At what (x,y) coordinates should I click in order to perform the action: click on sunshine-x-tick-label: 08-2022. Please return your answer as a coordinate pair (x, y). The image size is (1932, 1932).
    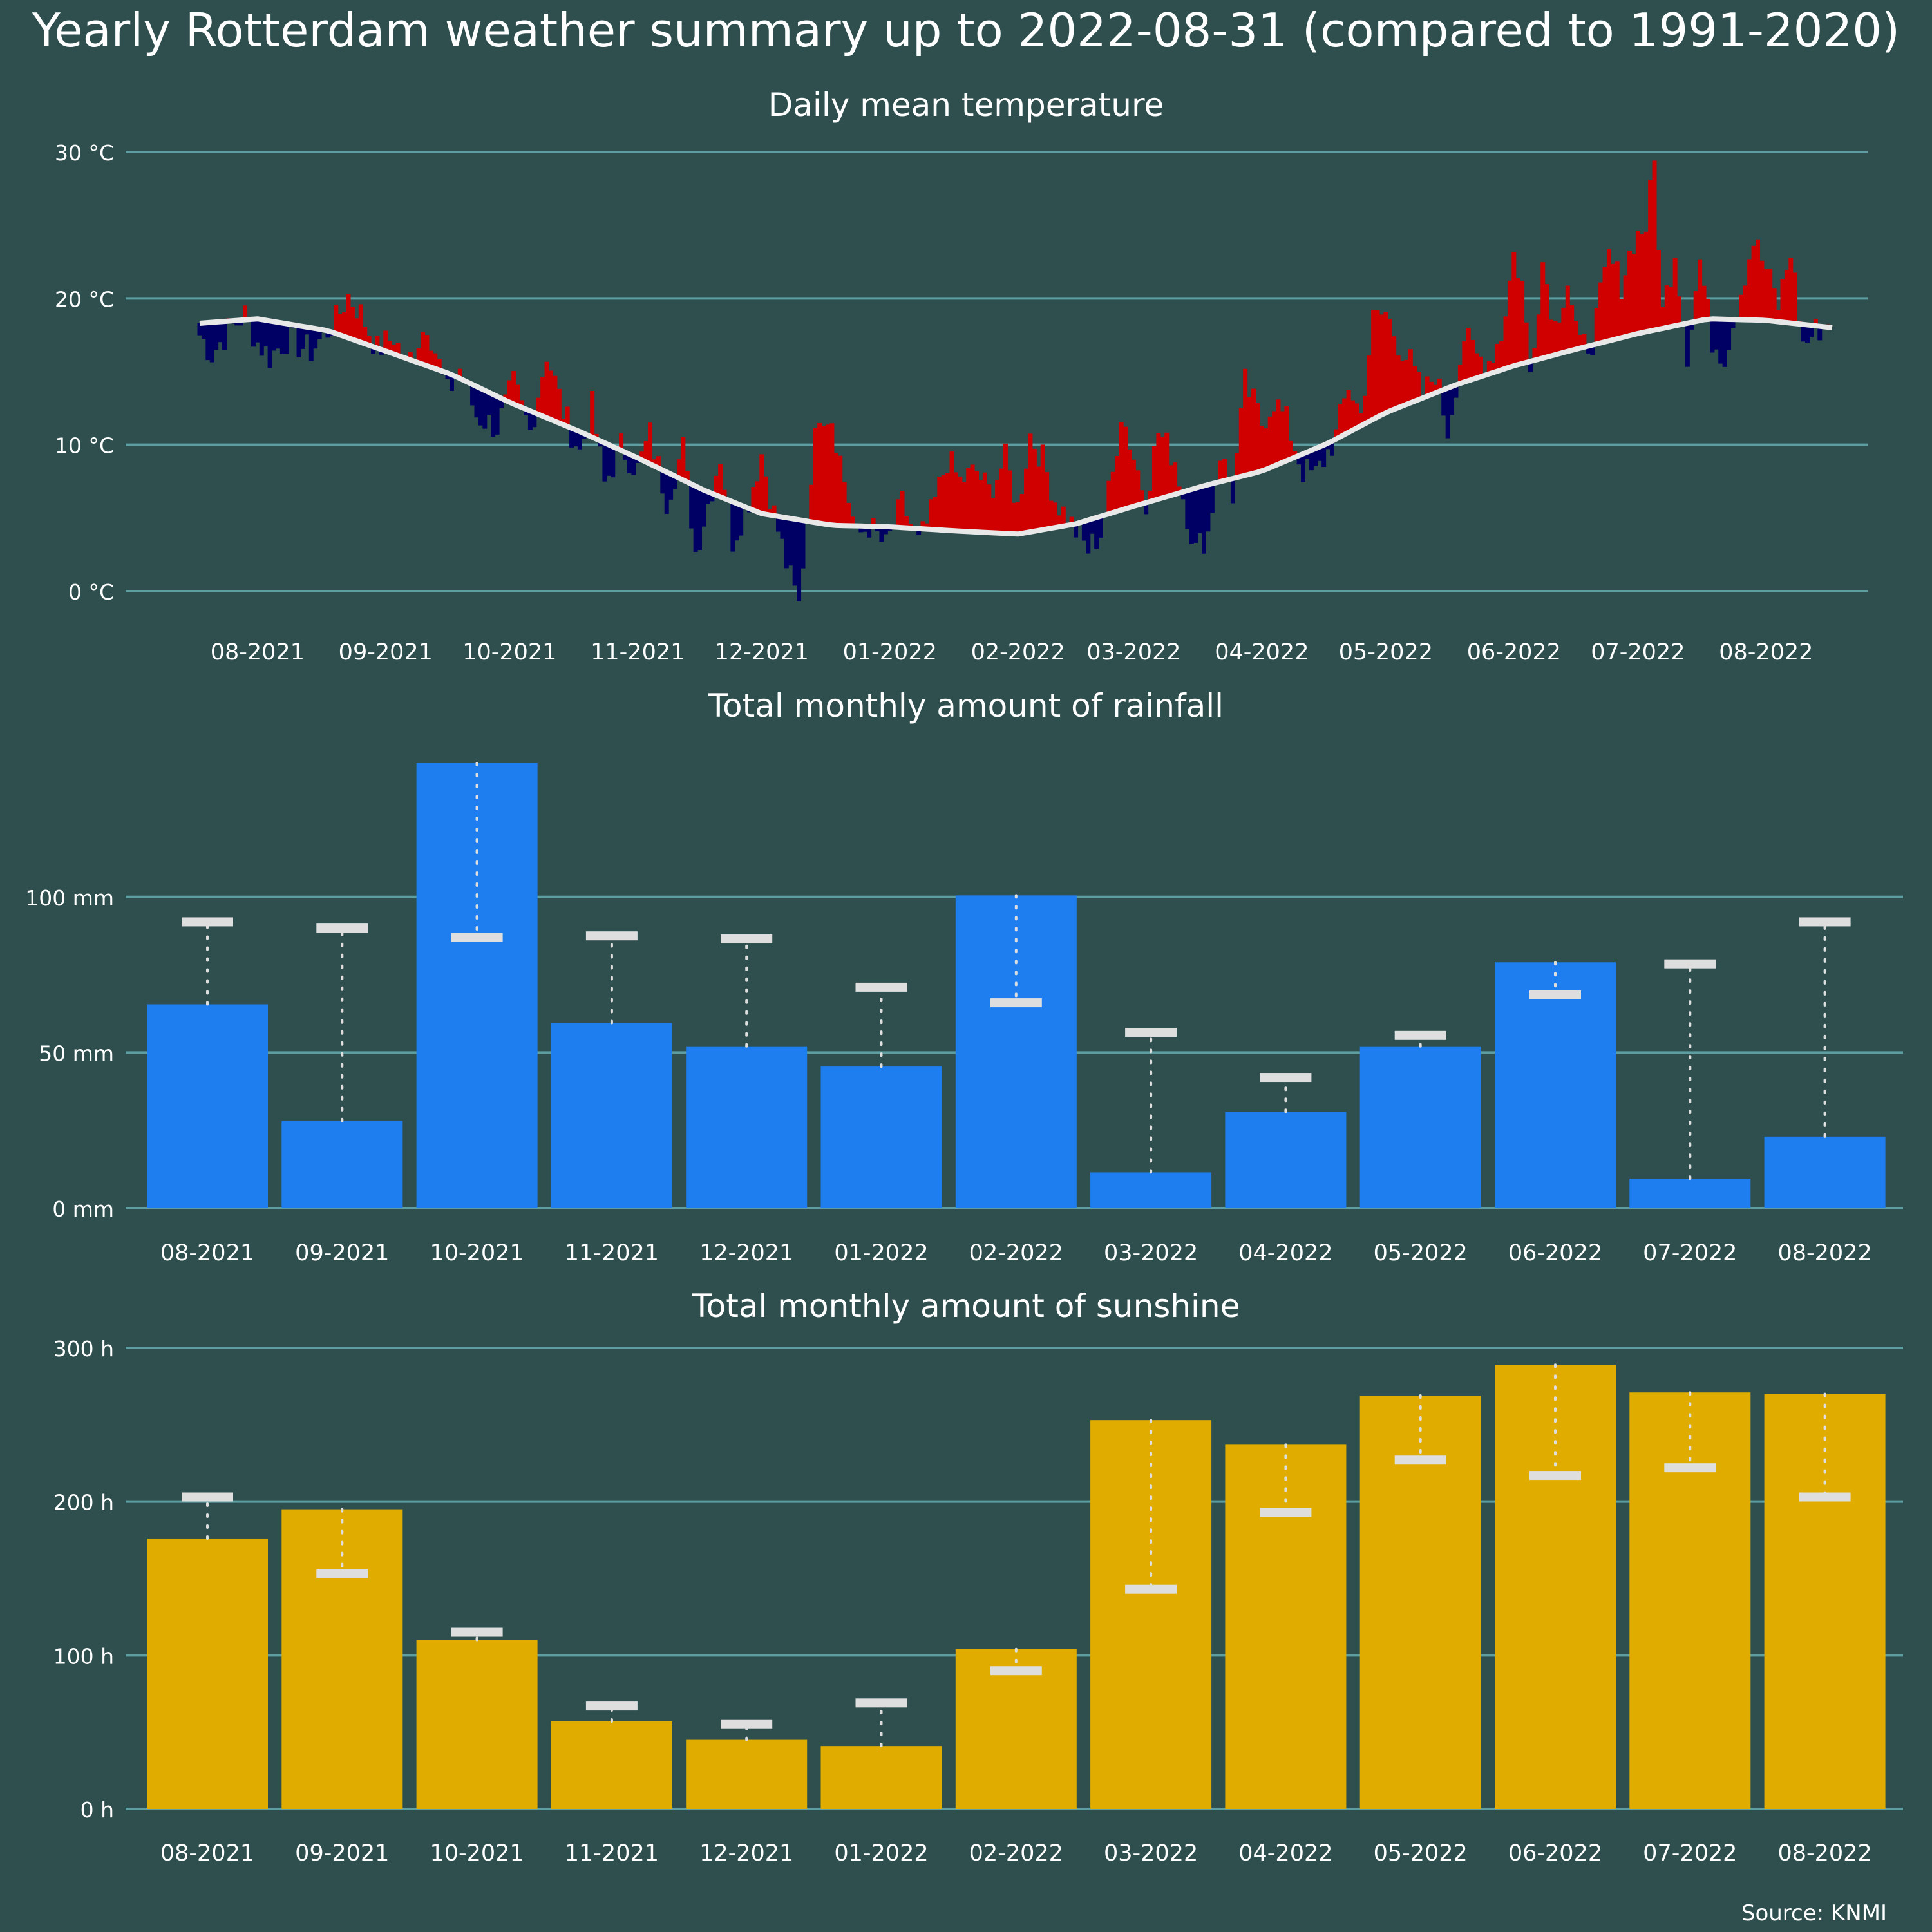
    Looking at the image, I should click on (1824, 1853).